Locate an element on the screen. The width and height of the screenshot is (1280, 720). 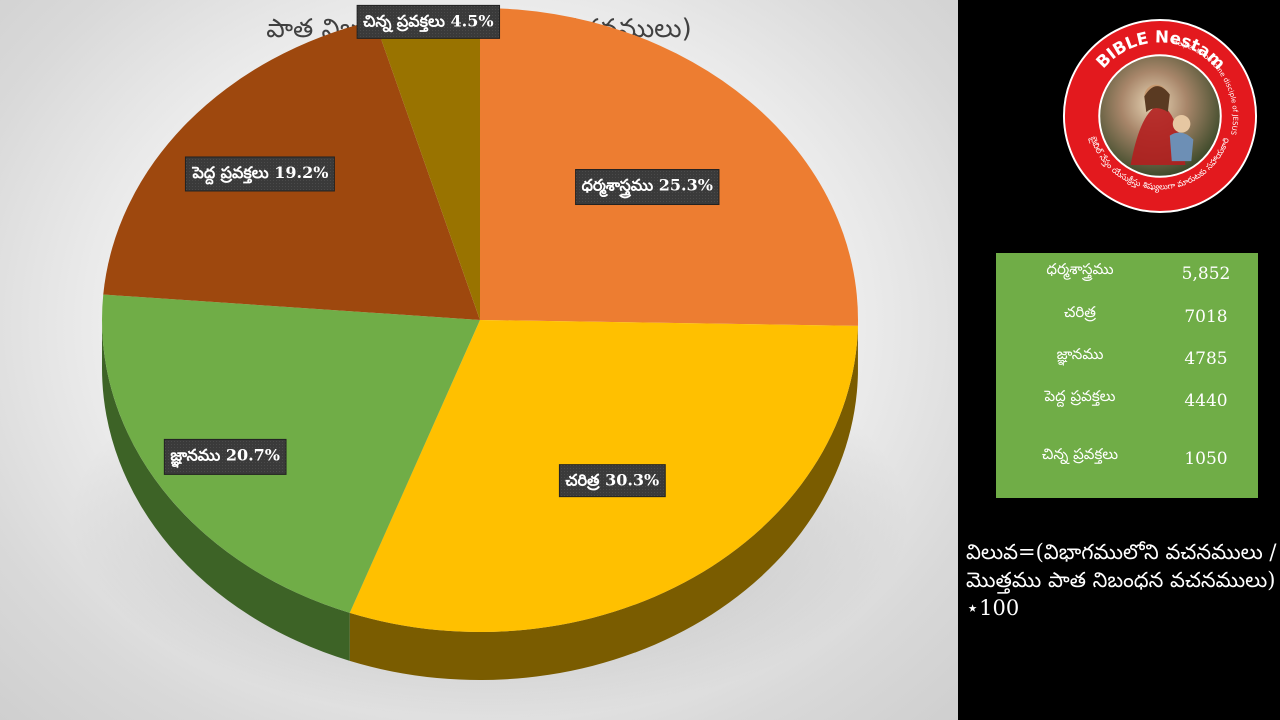
value-row-chinna-pravaktalu: చిన్న ప్రవక్తలు 1050 is located at coordinates (1127, 460).